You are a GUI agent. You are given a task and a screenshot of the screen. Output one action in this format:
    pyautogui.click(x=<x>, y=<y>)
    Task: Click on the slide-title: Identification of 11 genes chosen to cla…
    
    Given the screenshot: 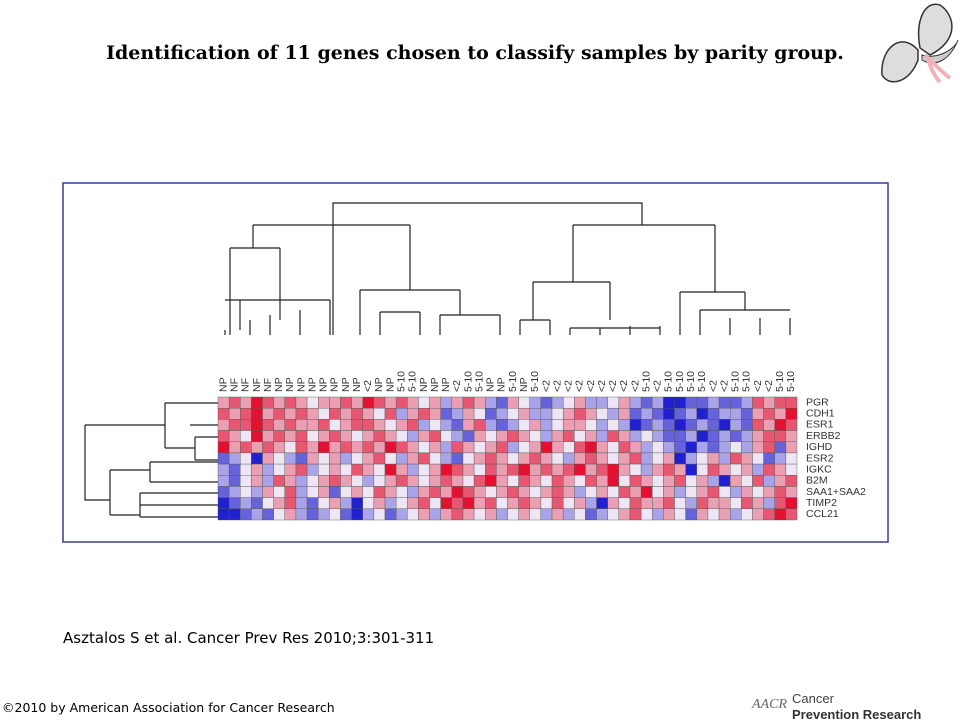 What is the action you would take?
    pyautogui.click(x=475, y=53)
    